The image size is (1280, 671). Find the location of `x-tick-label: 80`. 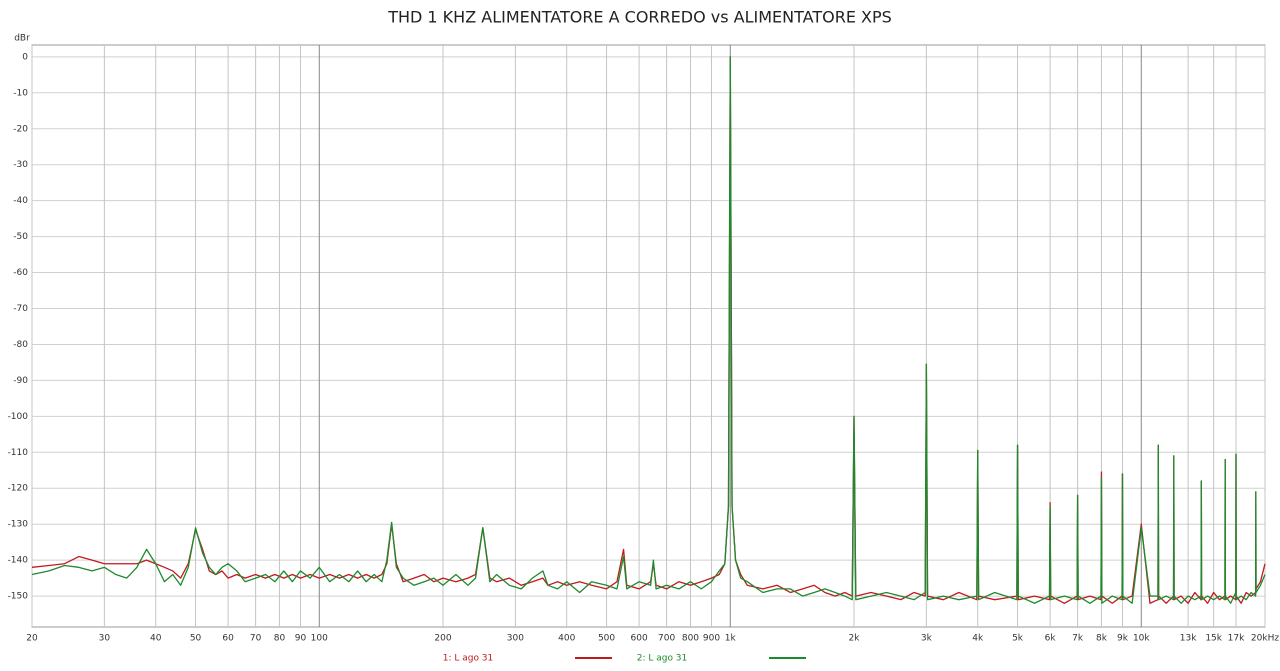

x-tick-label: 80 is located at coordinates (280, 639).